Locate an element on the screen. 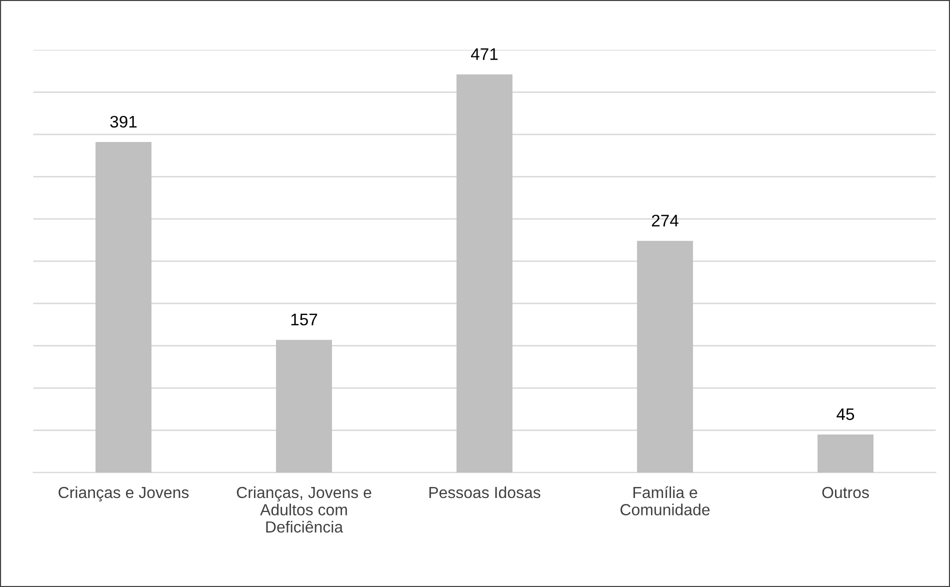  data-label: 391 is located at coordinates (123, 122).